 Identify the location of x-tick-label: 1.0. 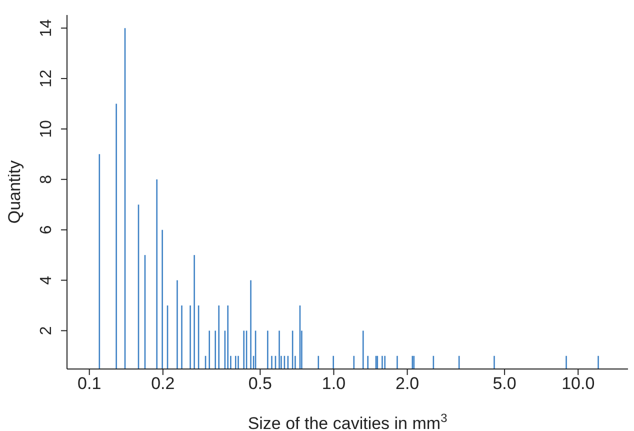
(334, 384).